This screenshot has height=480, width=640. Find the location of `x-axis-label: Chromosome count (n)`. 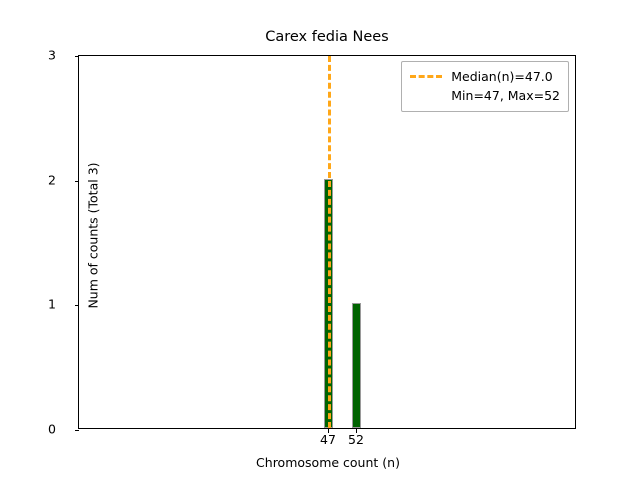

x-axis-label: Chromosome count (n) is located at coordinates (328, 462).